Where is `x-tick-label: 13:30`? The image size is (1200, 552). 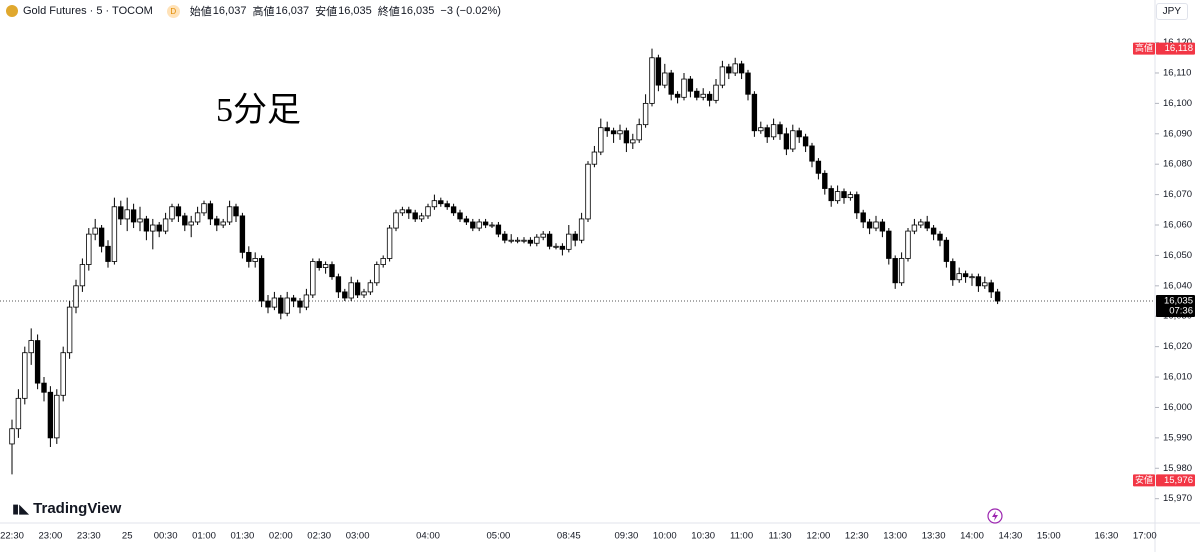
x-tick-label: 13:30 is located at coordinates (934, 536).